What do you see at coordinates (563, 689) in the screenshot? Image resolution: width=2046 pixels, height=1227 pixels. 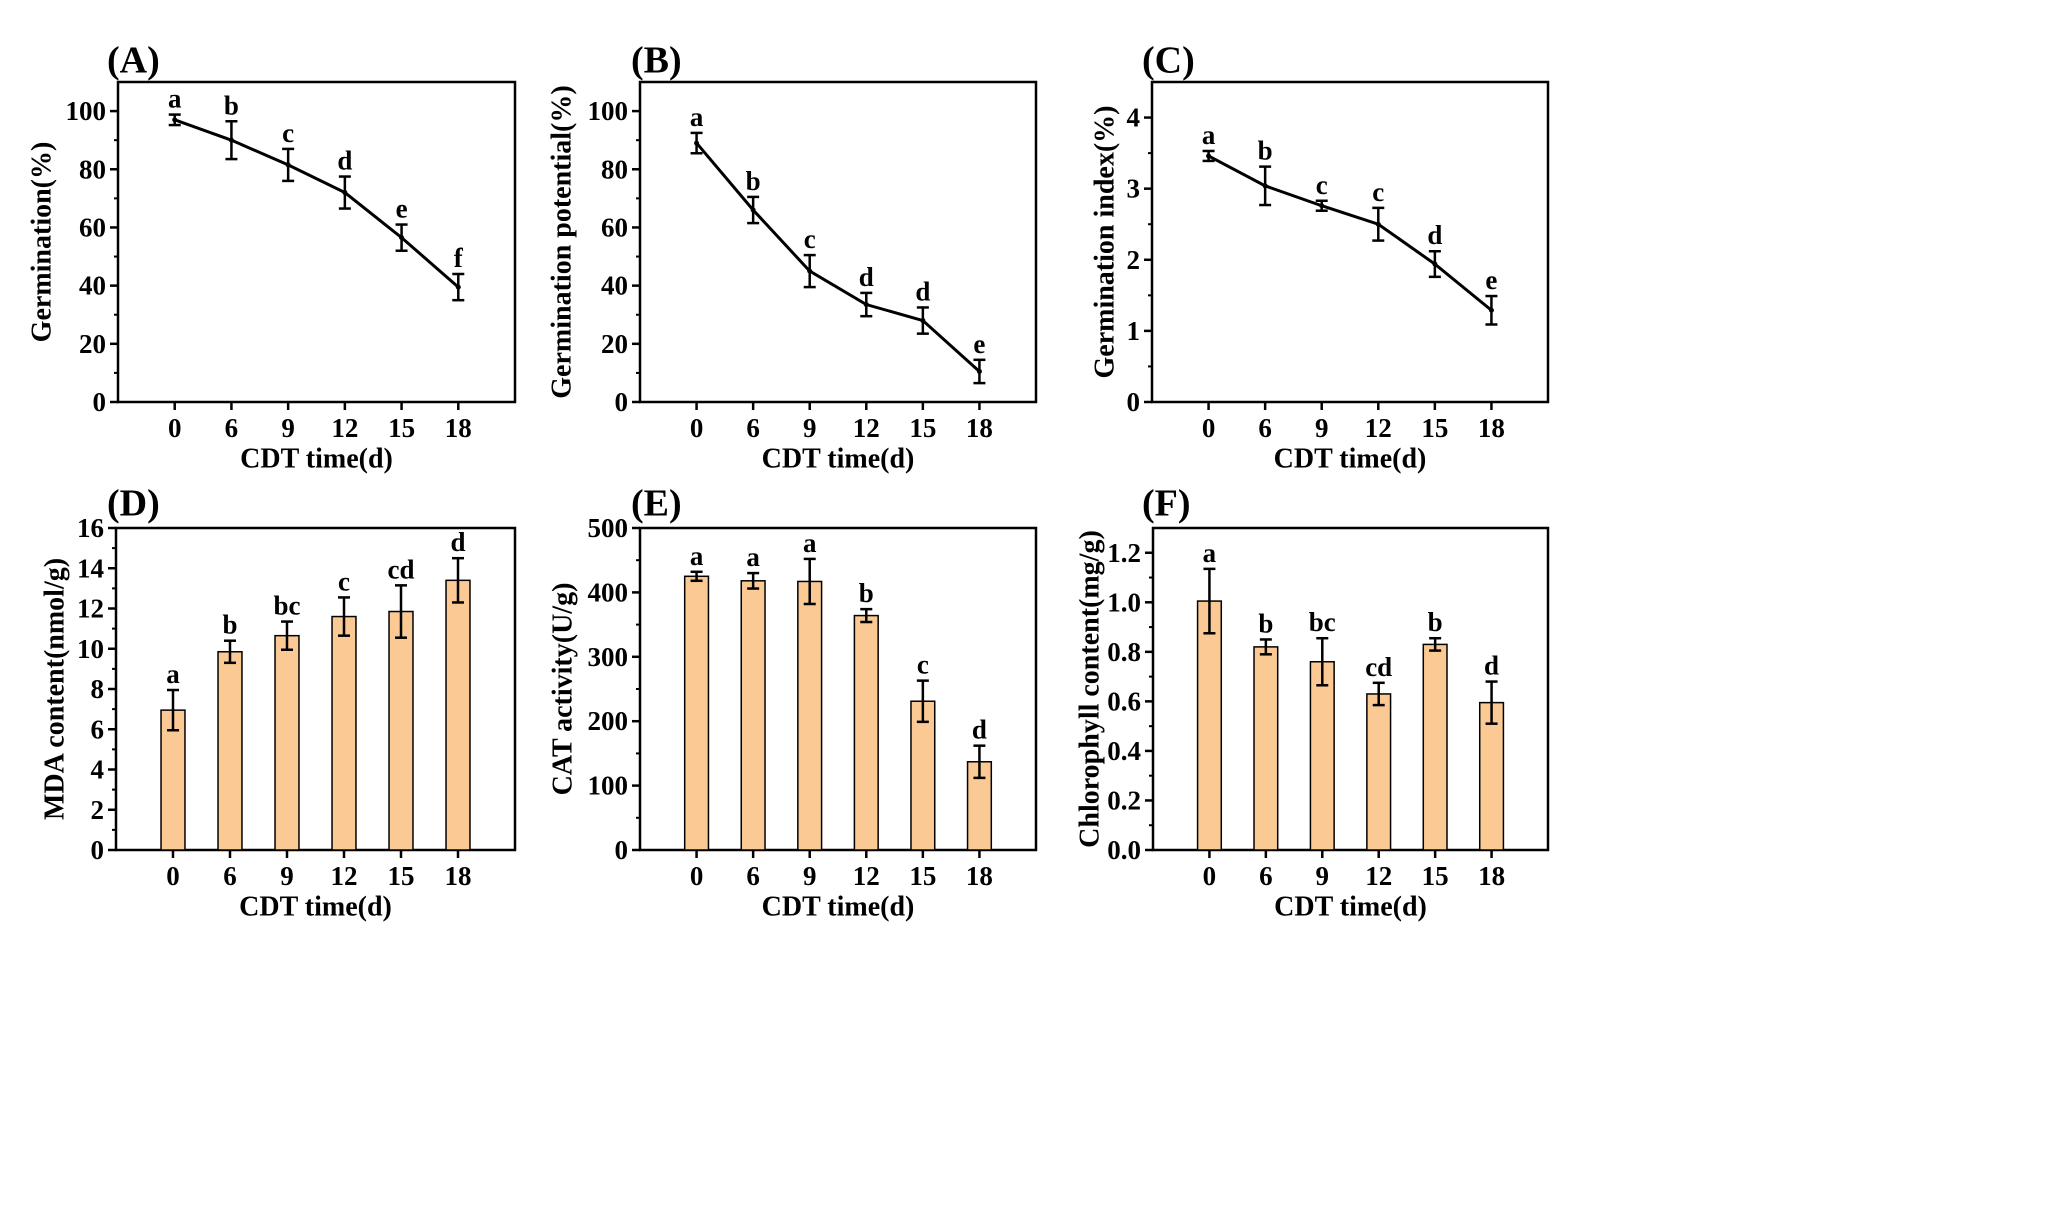 I see `y-axis-title: CAT activity(U/g)` at bounding box center [563, 689].